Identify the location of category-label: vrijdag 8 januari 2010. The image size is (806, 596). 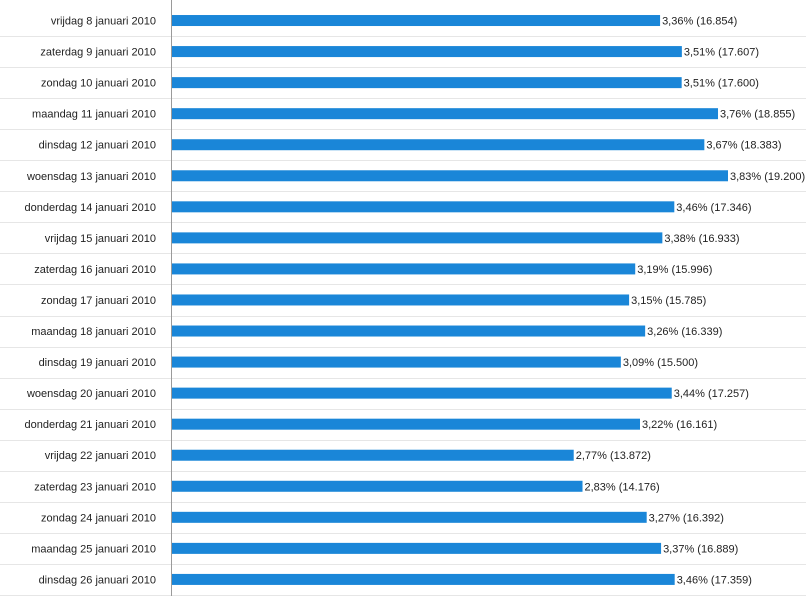
(103, 22).